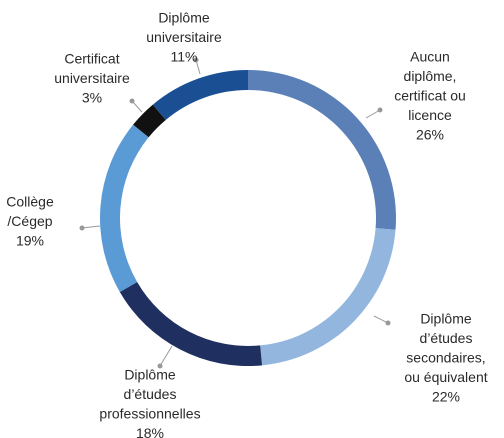 The image size is (504, 438). What do you see at coordinates (446, 397) in the screenshot?
I see `value-label: 22%` at bounding box center [446, 397].